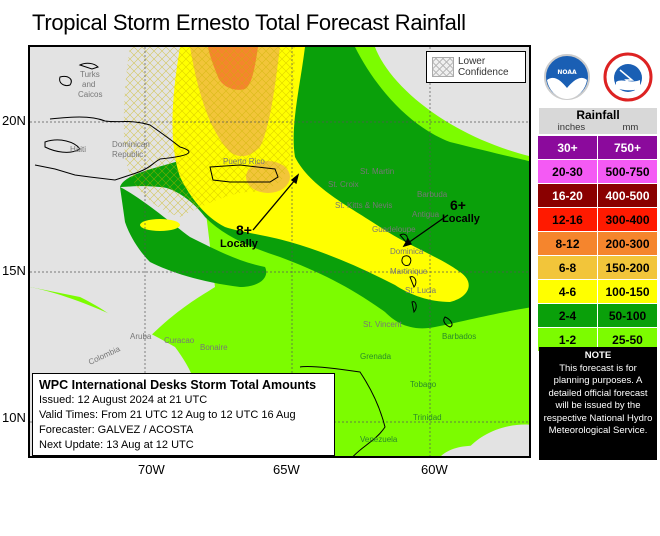 The height and width of the screenshot is (536, 660). What do you see at coordinates (627, 315) in the screenshot?
I see `legend-cell-mm: 50-100` at bounding box center [627, 315].